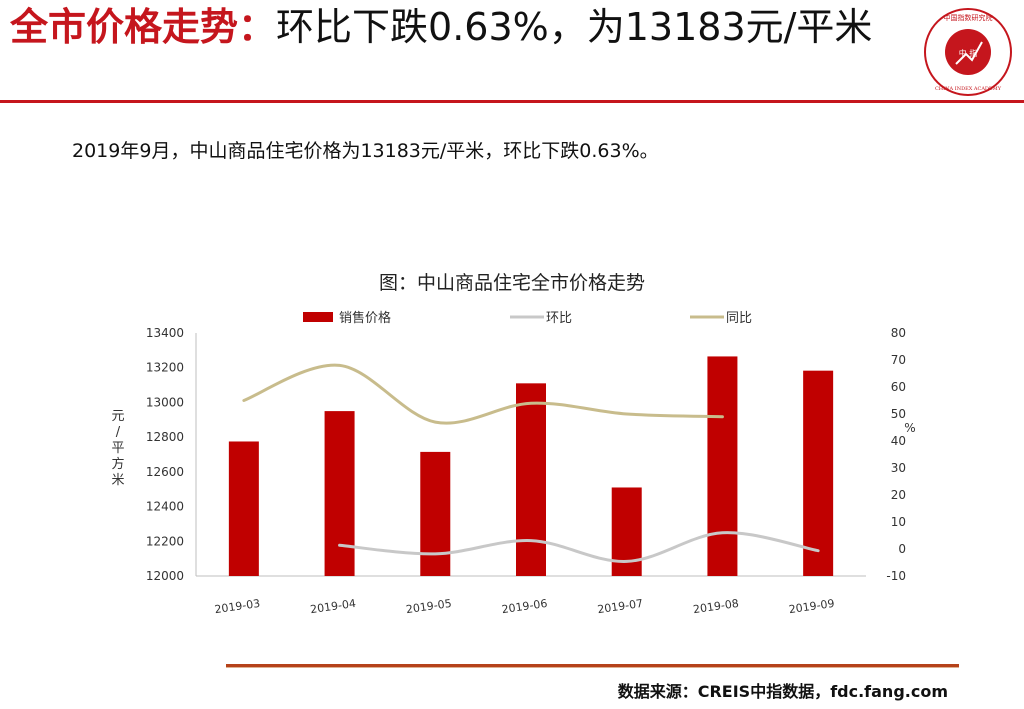 The image size is (1024, 709). What do you see at coordinates (898, 495) in the screenshot?
I see `y2-tick-label: 20` at bounding box center [898, 495].